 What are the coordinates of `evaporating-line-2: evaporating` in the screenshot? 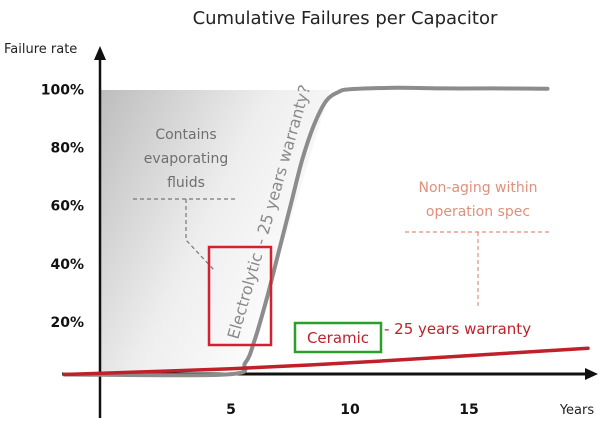 It's located at (186, 159).